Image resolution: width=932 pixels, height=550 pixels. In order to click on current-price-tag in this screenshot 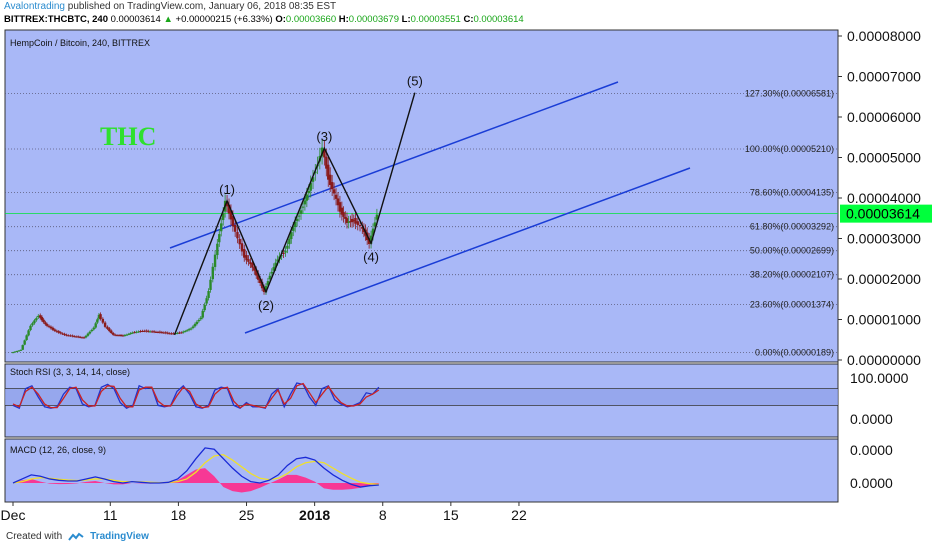, I will do `click(886, 213)`.